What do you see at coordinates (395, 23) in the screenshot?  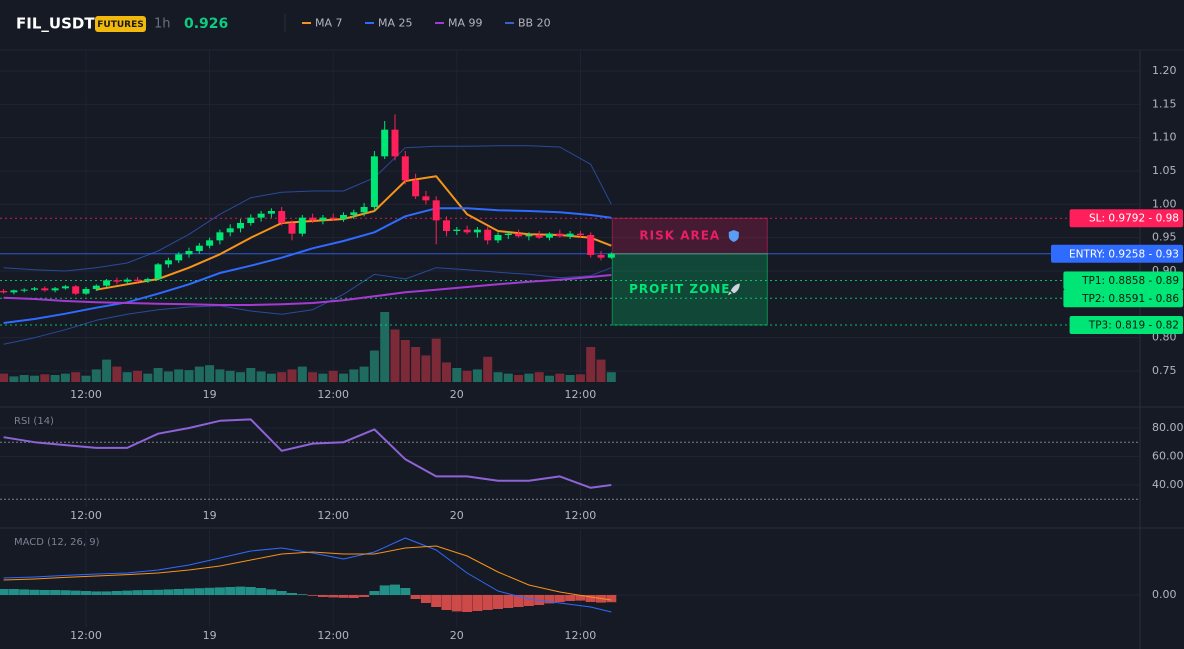 I see `legend-label: MA 25` at bounding box center [395, 23].